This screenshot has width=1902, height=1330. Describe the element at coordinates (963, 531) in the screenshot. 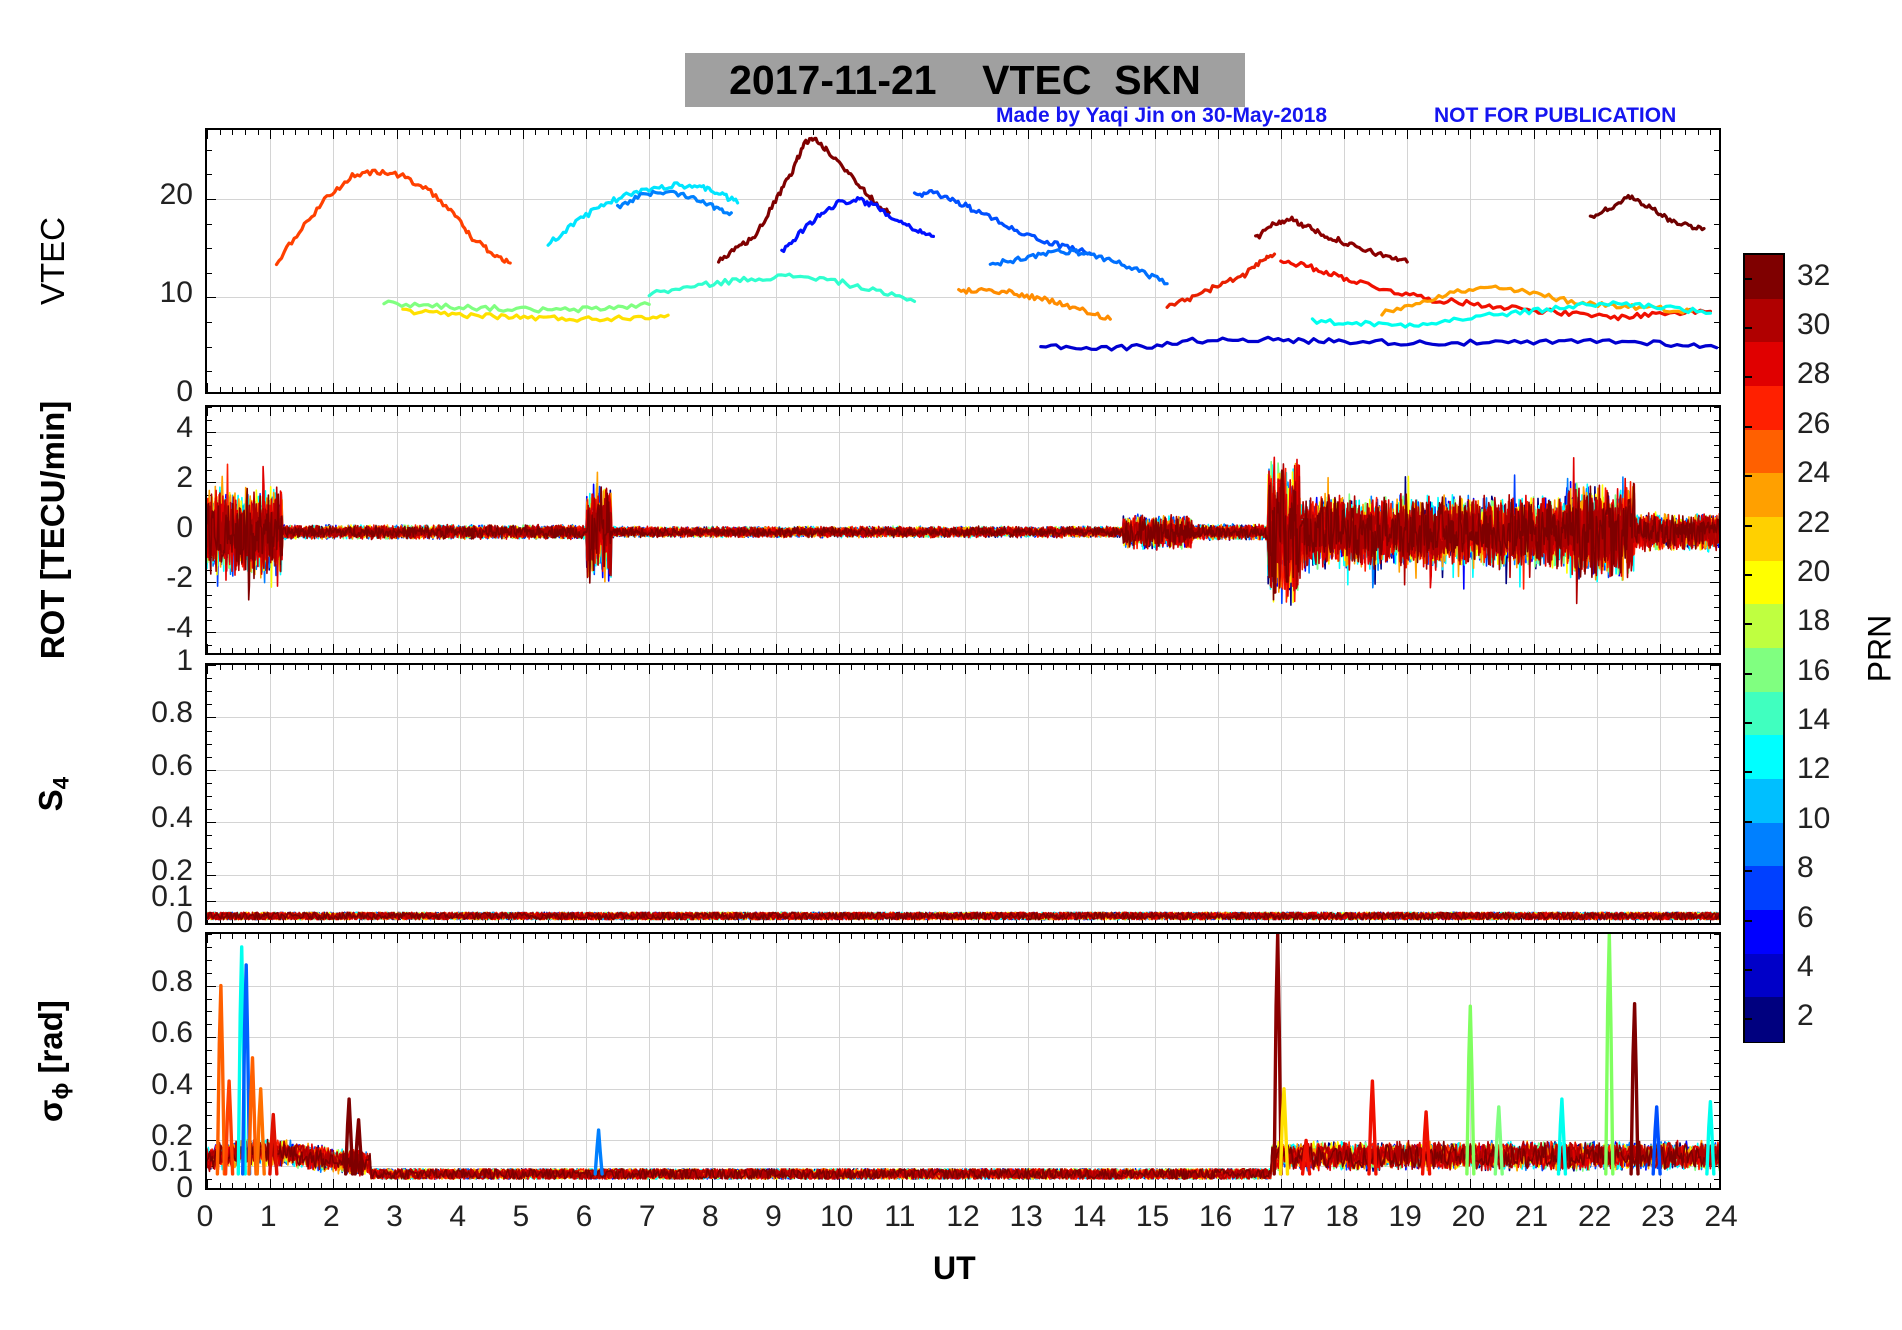

I see `series-layer-rot` at that location.